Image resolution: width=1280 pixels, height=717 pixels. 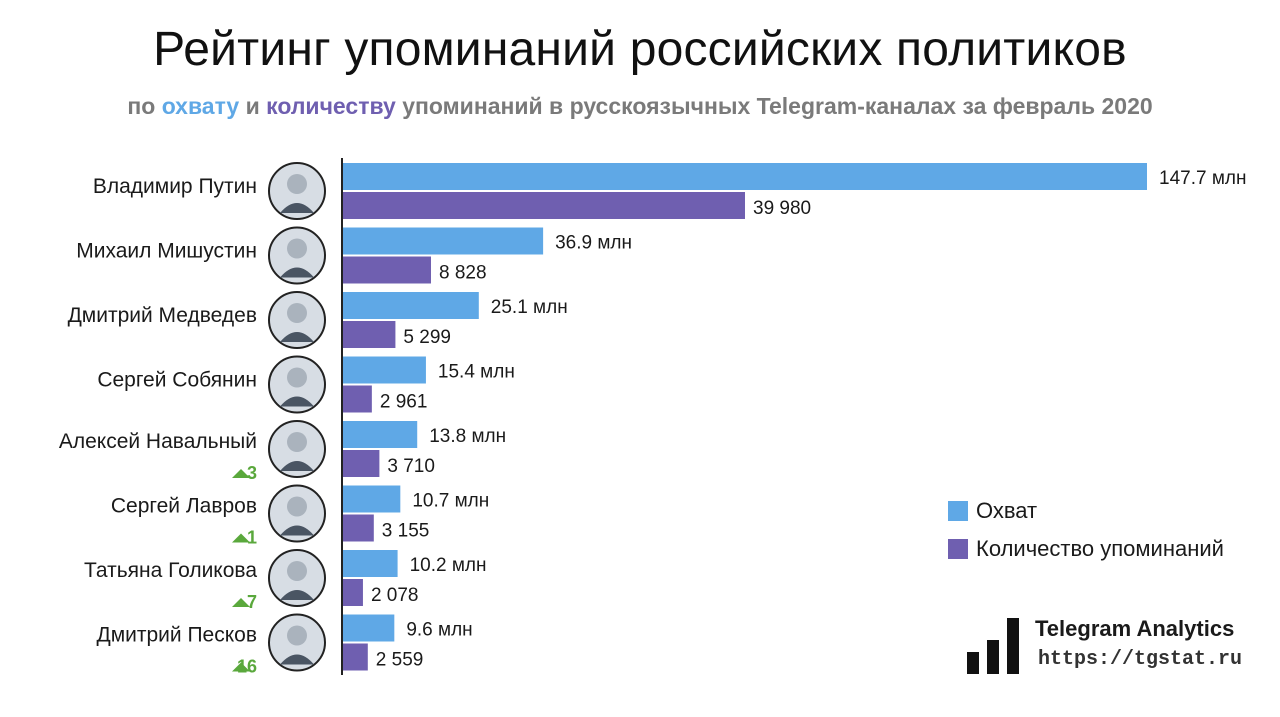 What do you see at coordinates (529, 307) in the screenshot?
I see `data-label-reach: 25.1 млн` at bounding box center [529, 307].